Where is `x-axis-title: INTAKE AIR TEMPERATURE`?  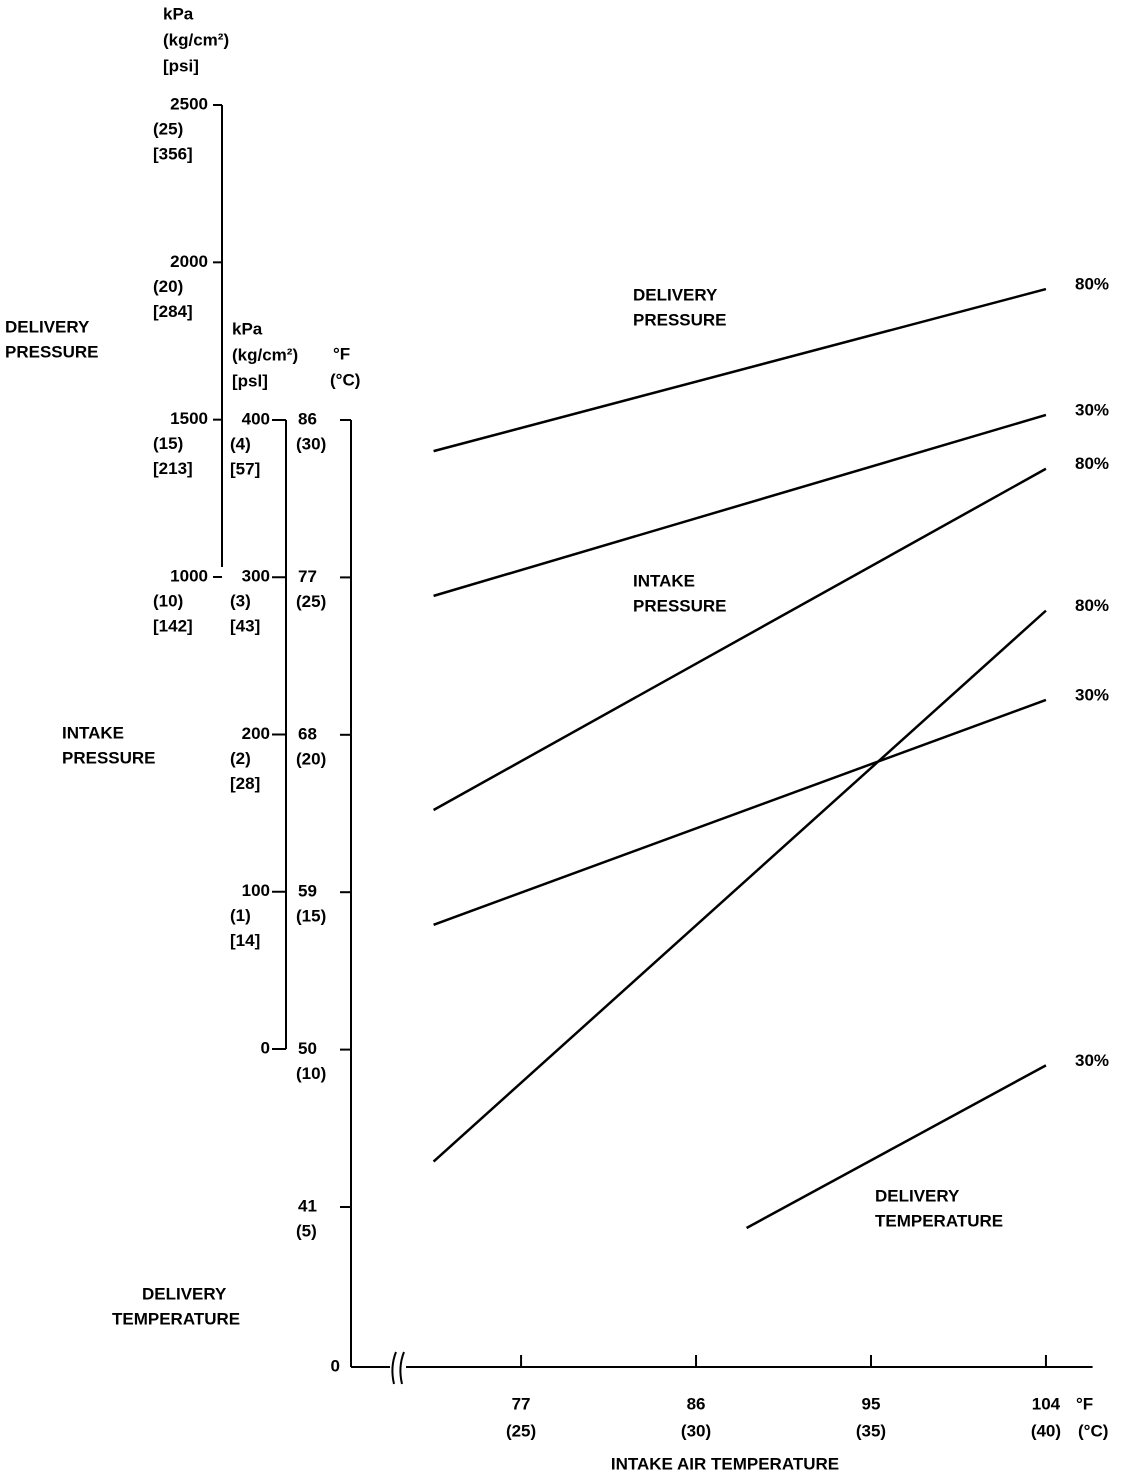 x-axis-title: INTAKE AIR TEMPERATURE is located at coordinates (725, 1463).